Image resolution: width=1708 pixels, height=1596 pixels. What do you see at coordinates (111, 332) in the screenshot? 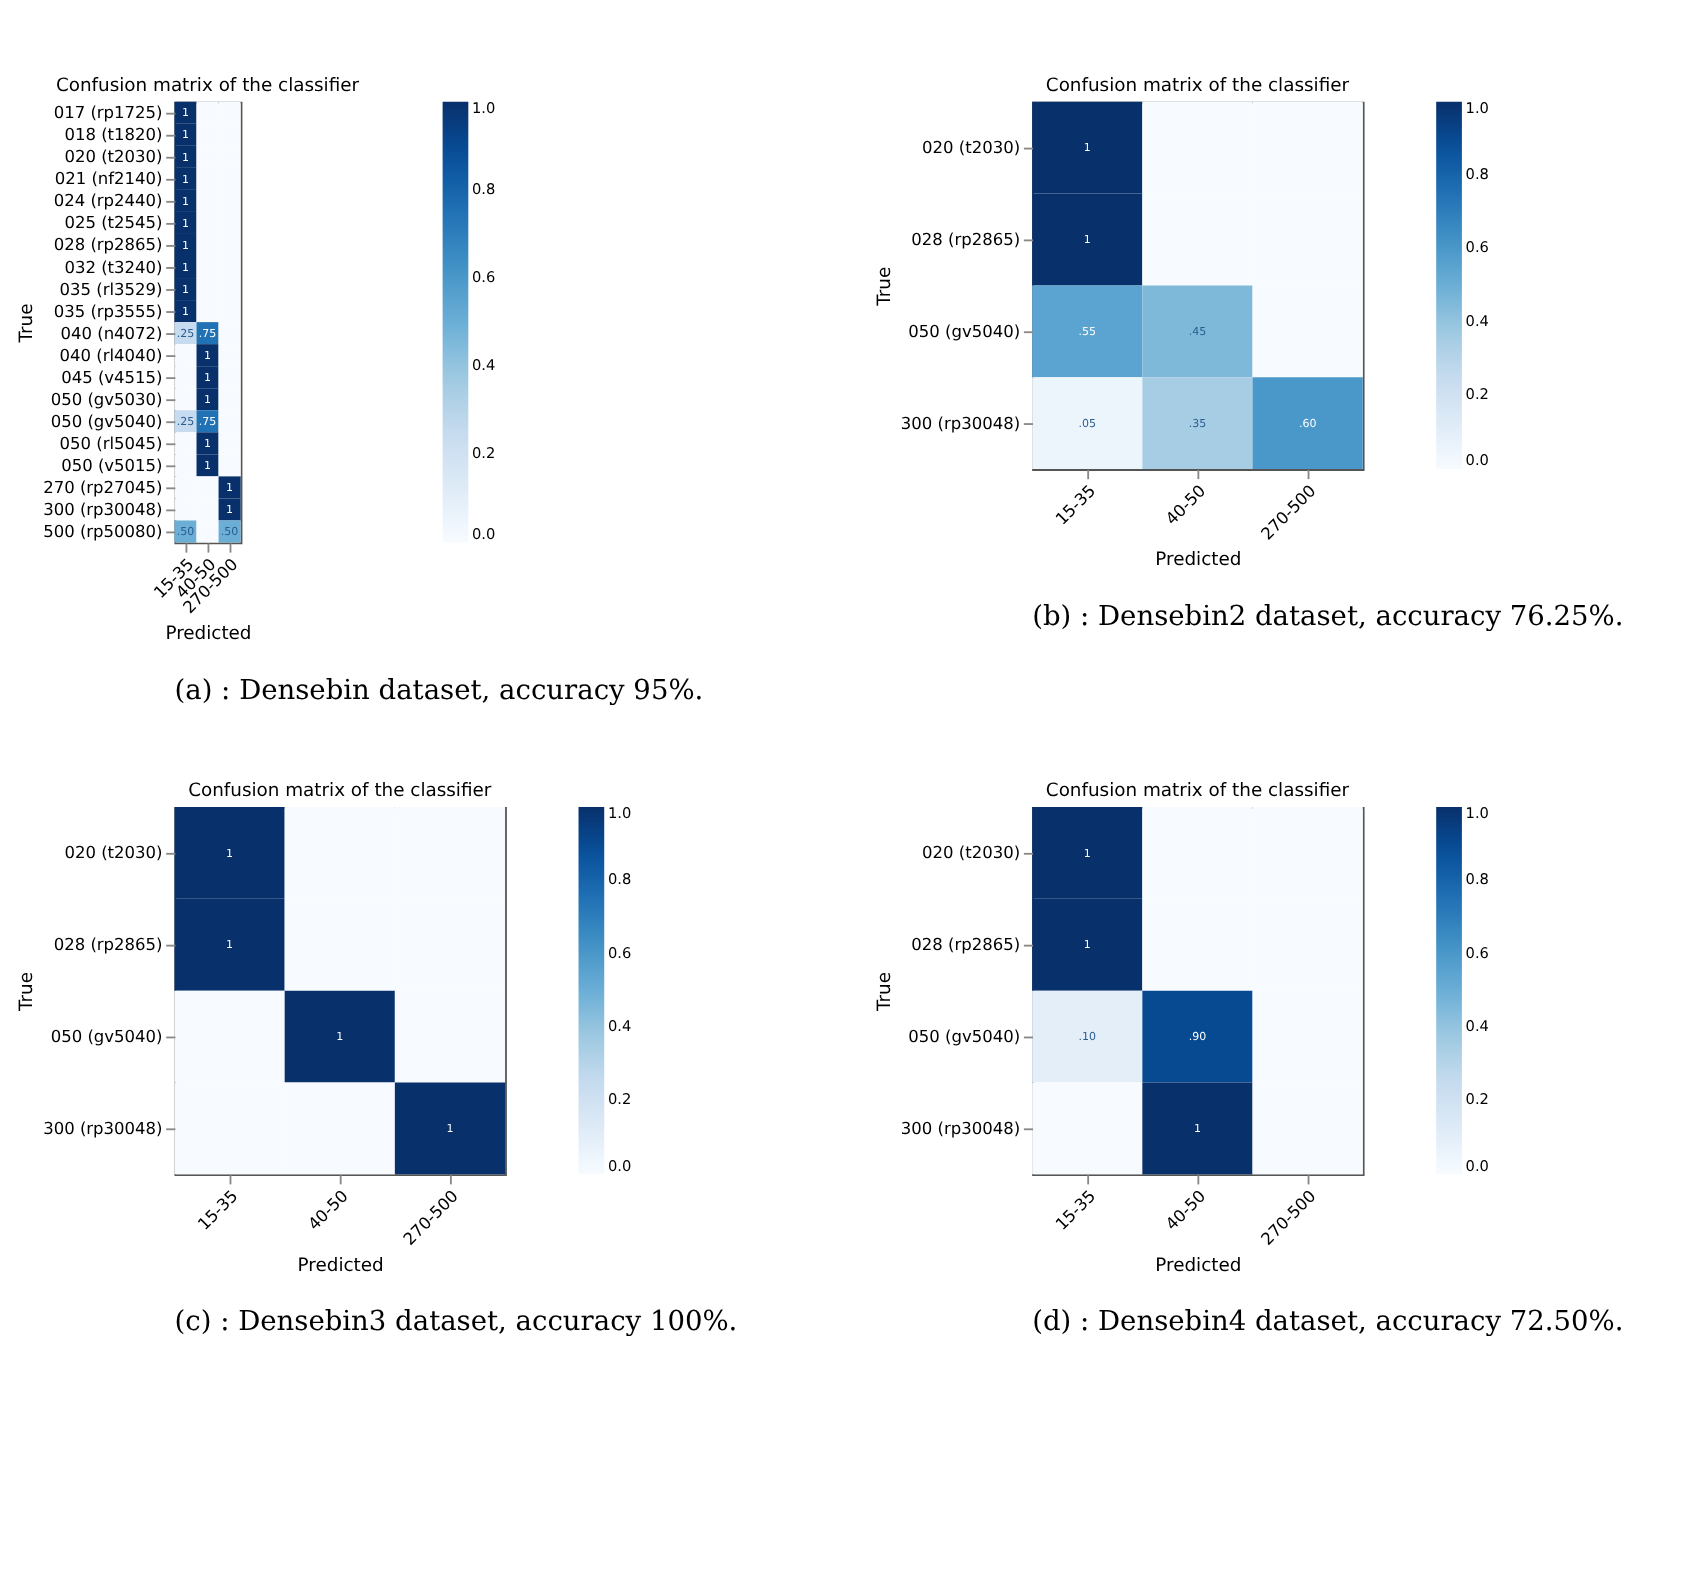
I see `y-tick-label: 040 (n4072)` at bounding box center [111, 332].